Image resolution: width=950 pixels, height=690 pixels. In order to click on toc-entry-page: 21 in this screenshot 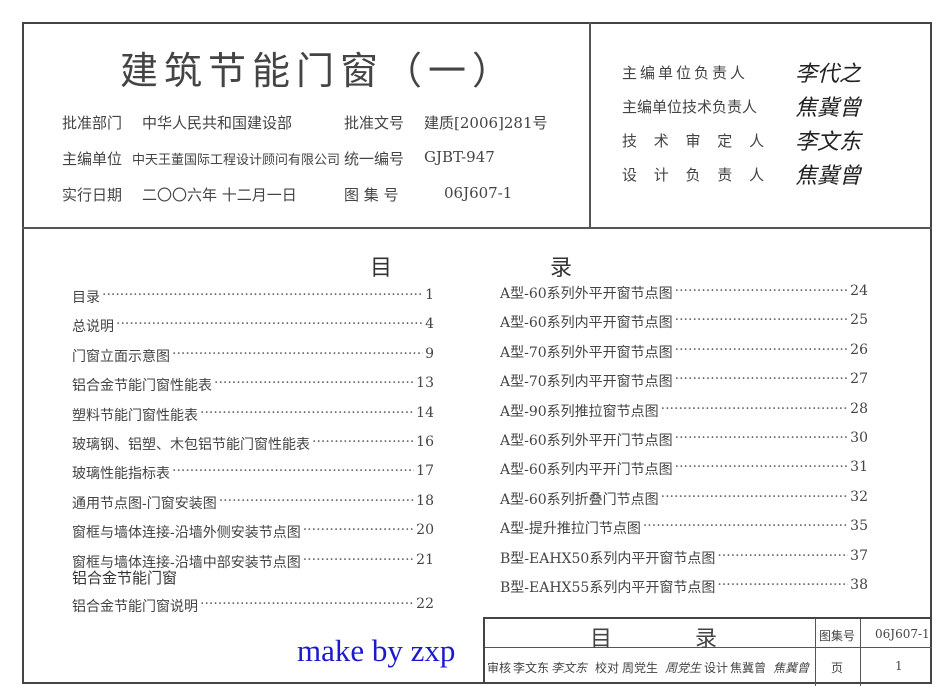, I will do `click(425, 559)`.